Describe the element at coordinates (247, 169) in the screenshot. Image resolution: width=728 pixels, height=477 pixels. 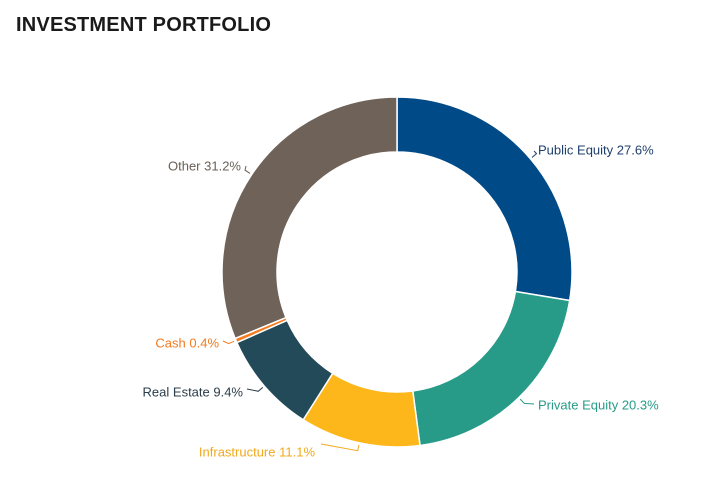
I see `leader-line-other` at that location.